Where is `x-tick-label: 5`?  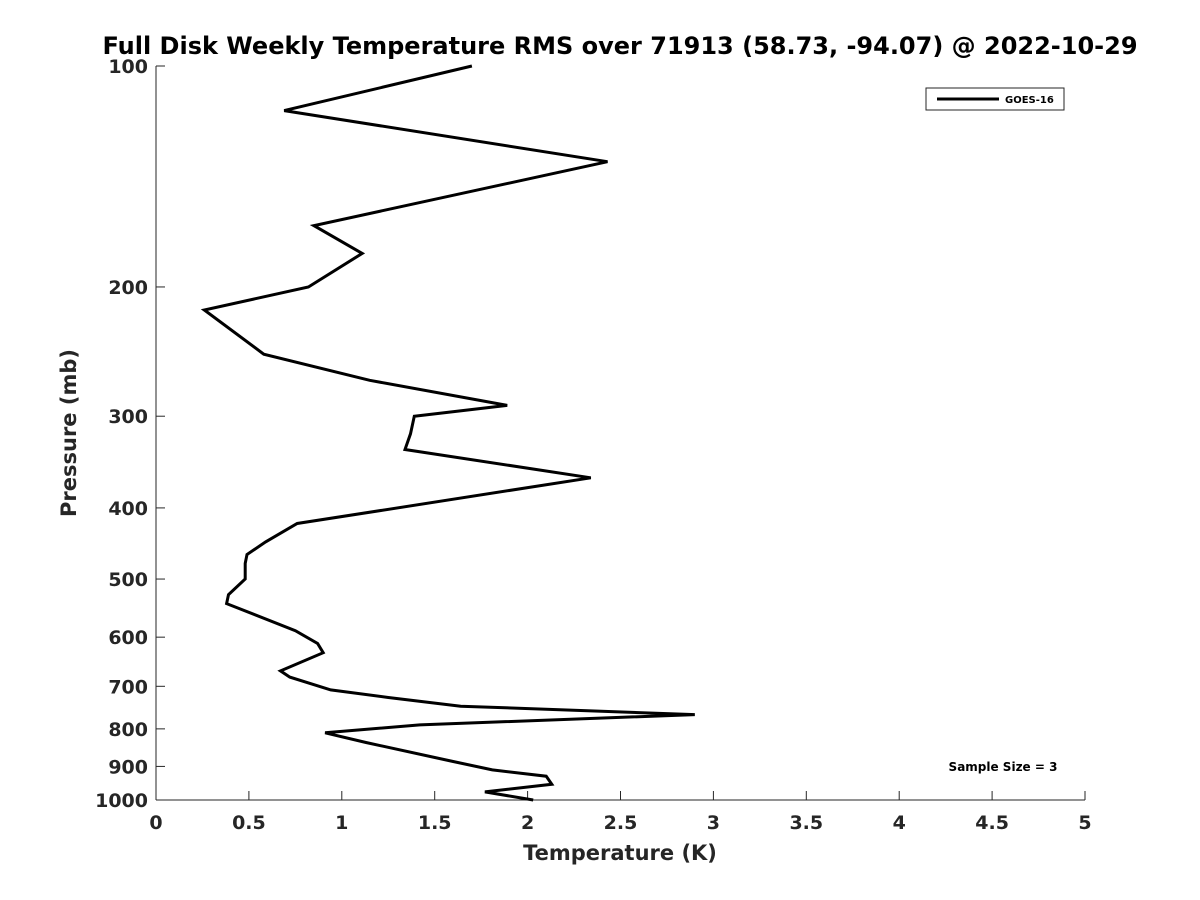 x-tick-label: 5 is located at coordinates (1084, 823).